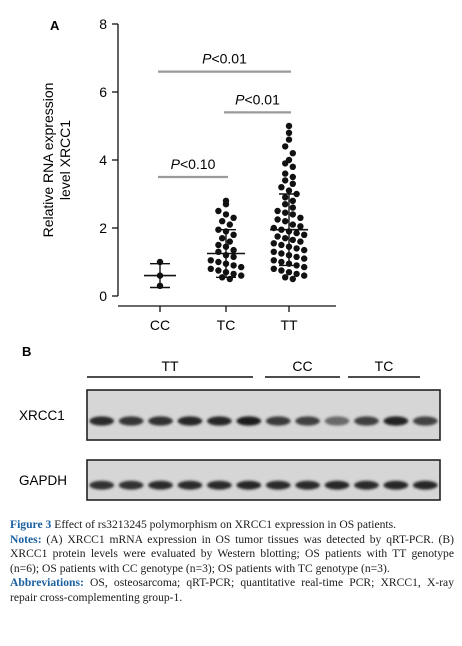 This screenshot has width=462, height=646. Describe the element at coordinates (31, 524) in the screenshot. I see `caption-figure-label: Figure 3` at that location.